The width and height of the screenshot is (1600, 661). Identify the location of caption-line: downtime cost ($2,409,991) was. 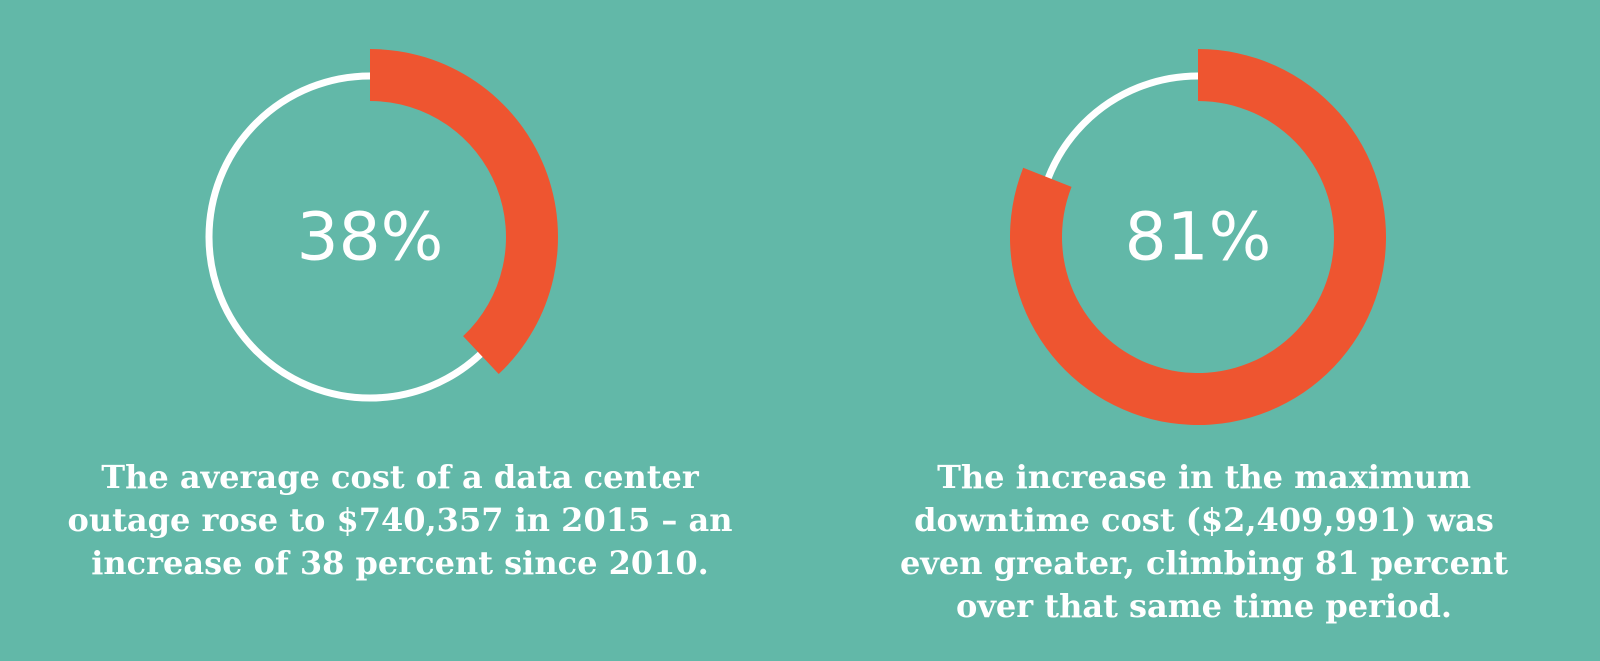
(1204, 520).